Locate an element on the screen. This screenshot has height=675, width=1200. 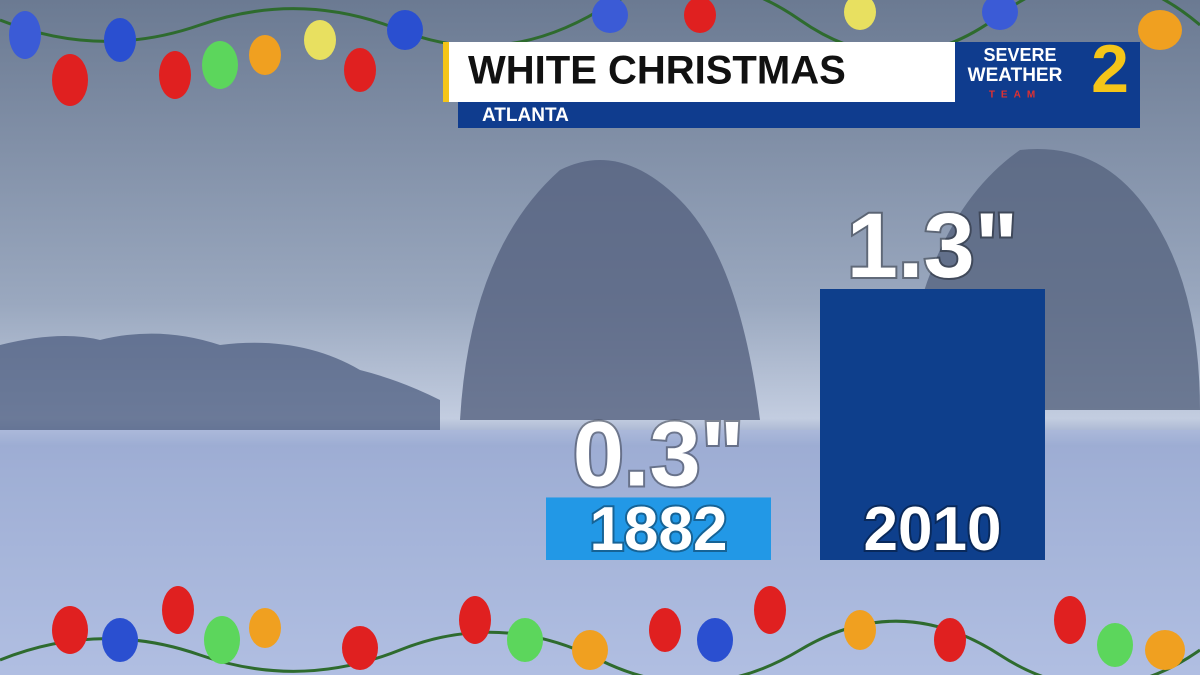
tree is located at coordinates (610, 290).